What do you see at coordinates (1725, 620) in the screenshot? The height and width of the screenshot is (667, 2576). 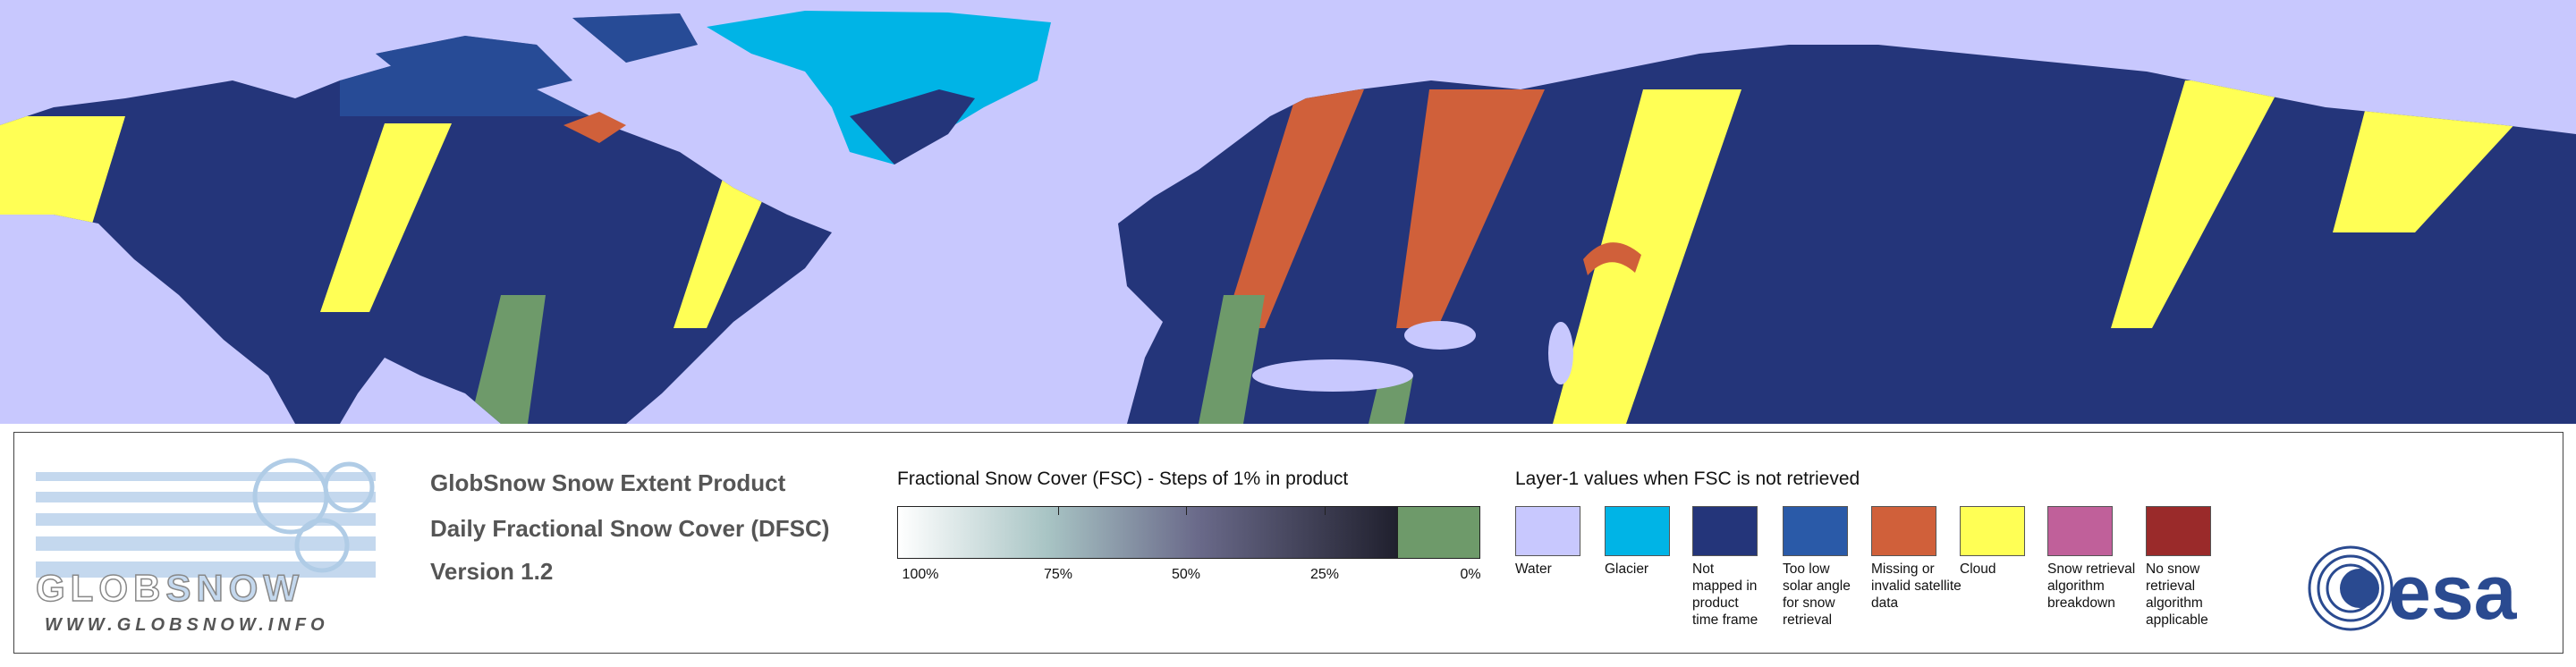 I see `legend-label-line: time frame` at bounding box center [1725, 620].